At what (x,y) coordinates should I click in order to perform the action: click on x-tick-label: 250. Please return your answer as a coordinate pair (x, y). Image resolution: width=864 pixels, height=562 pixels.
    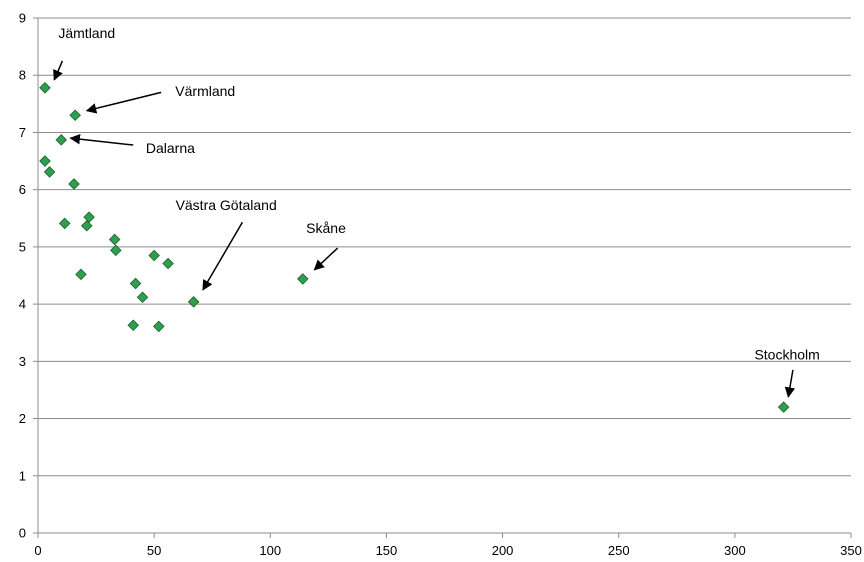
    Looking at the image, I should click on (619, 550).